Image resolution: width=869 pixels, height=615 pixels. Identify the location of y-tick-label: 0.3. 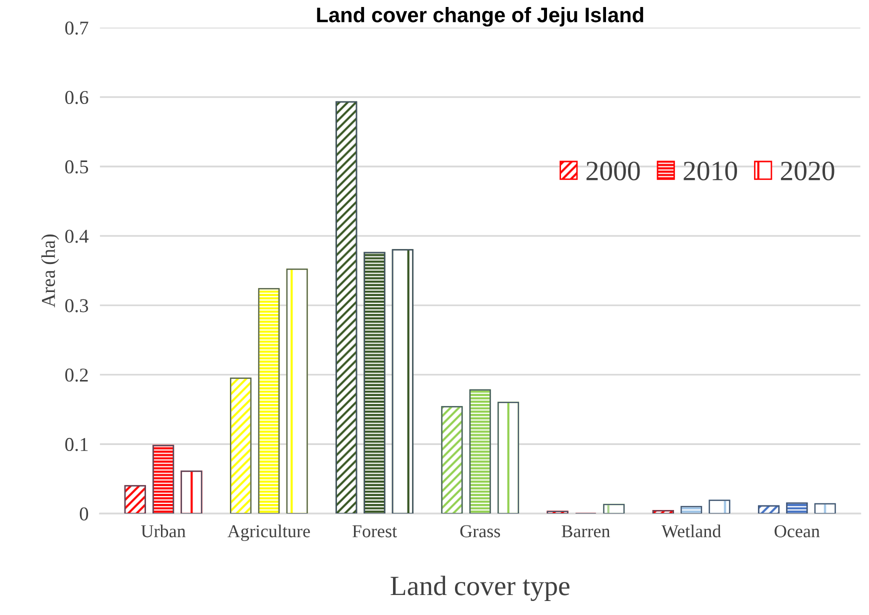
(76, 305).